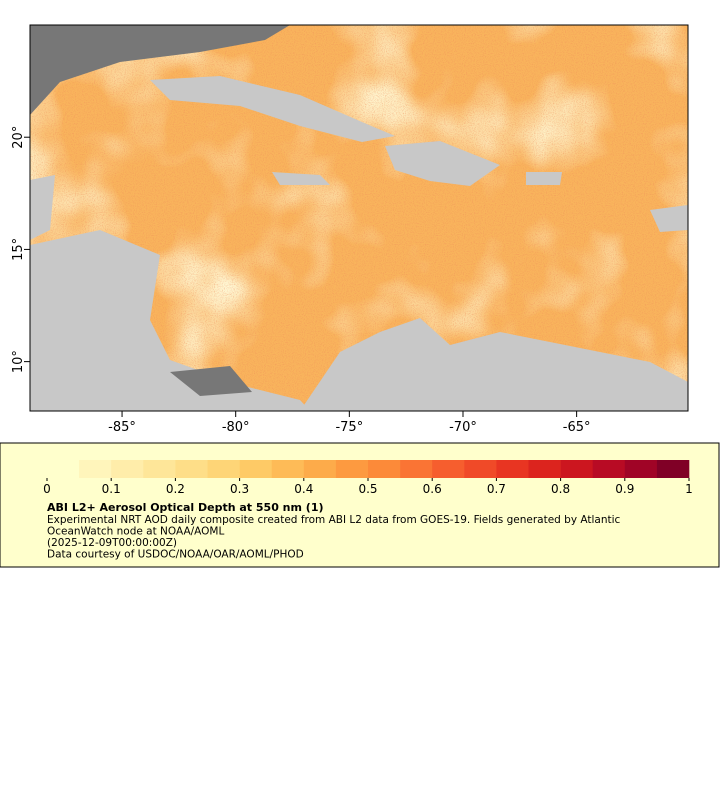 The image size is (720, 804). Describe the element at coordinates (463, 427) in the screenshot. I see `x-tick-label: -70°` at that location.